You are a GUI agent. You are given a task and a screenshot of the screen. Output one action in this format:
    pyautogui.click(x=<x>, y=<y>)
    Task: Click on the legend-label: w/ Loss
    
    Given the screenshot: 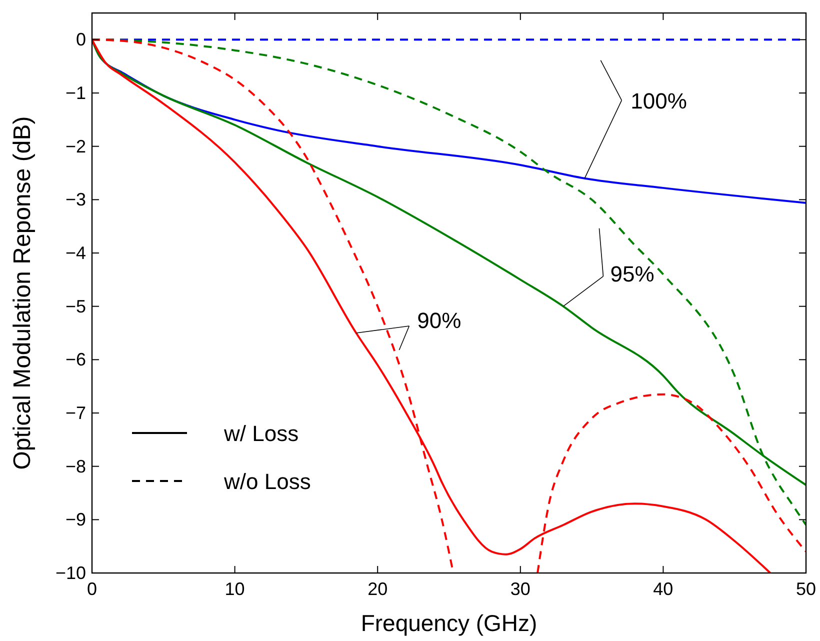 What is the action you would take?
    pyautogui.click(x=261, y=433)
    